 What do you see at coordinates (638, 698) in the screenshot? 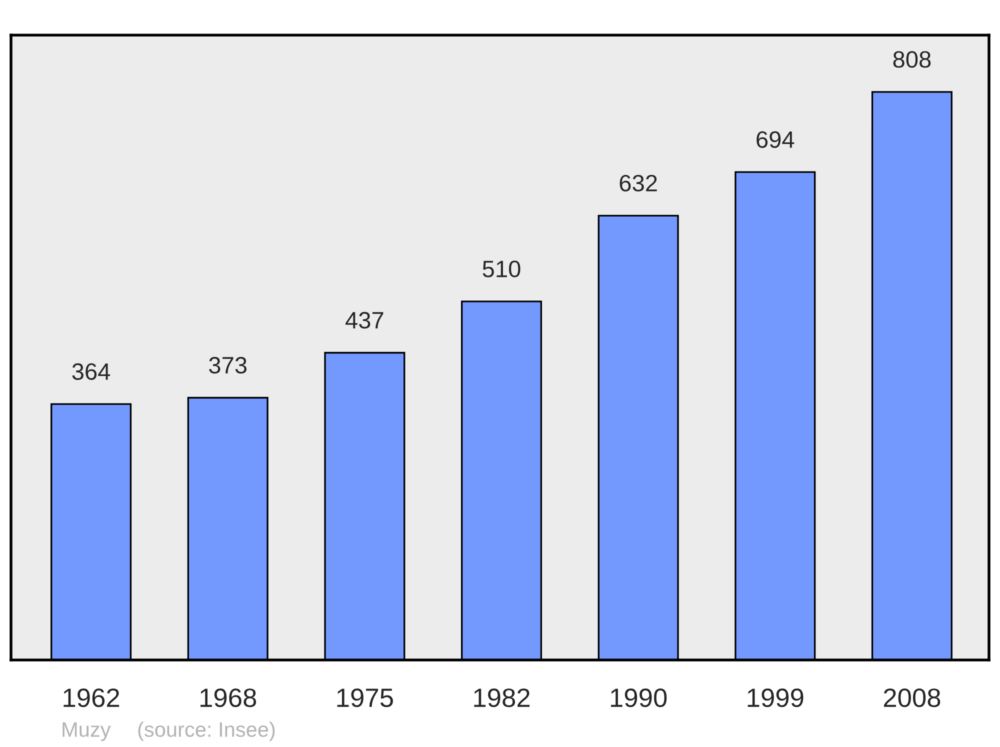
I see `x-tick-label: 1990` at bounding box center [638, 698].